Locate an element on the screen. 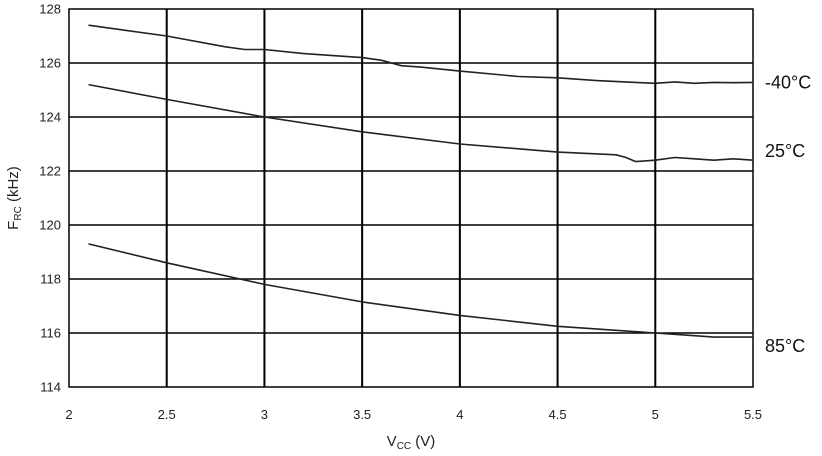  x-tick-label: 2.5 is located at coordinates (167, 414).